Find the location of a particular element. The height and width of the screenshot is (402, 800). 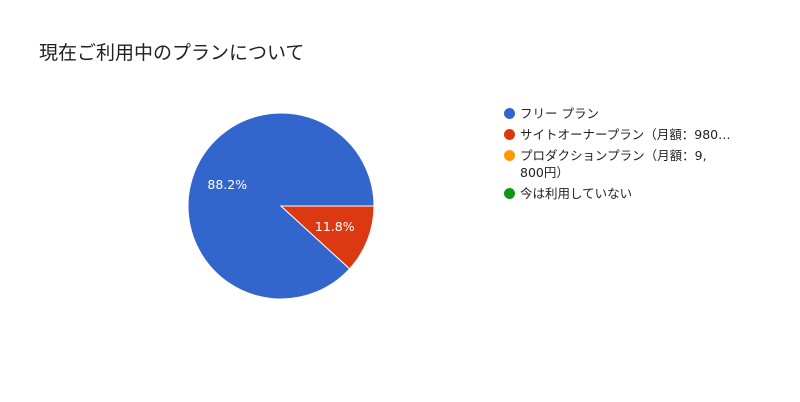

pie-data-label-1: 11.8% is located at coordinates (335, 226).